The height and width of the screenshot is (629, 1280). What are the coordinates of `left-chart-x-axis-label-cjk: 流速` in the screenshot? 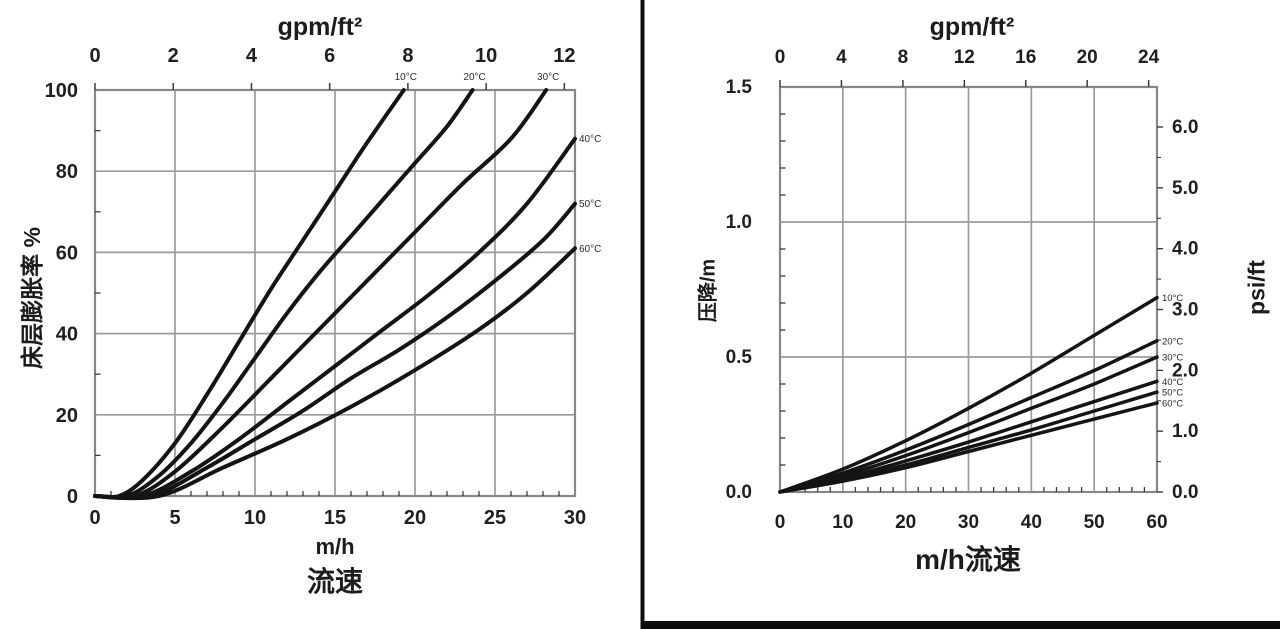 It's located at (334, 581).